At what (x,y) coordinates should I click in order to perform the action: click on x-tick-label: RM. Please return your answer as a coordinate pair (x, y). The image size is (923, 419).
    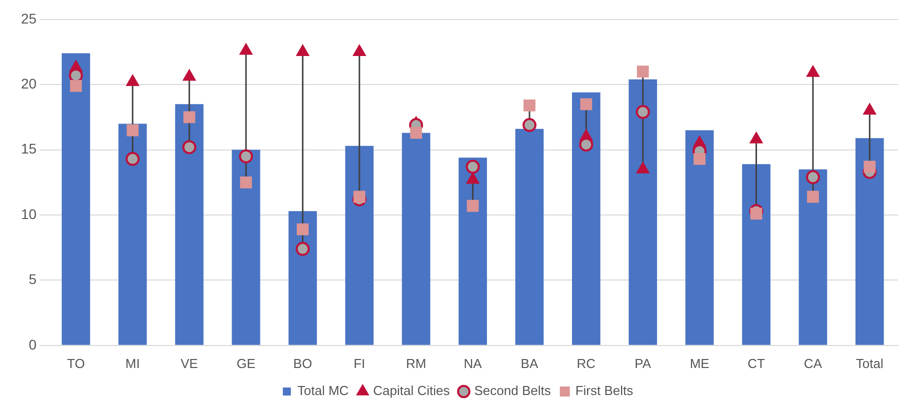
    Looking at the image, I should click on (416, 363).